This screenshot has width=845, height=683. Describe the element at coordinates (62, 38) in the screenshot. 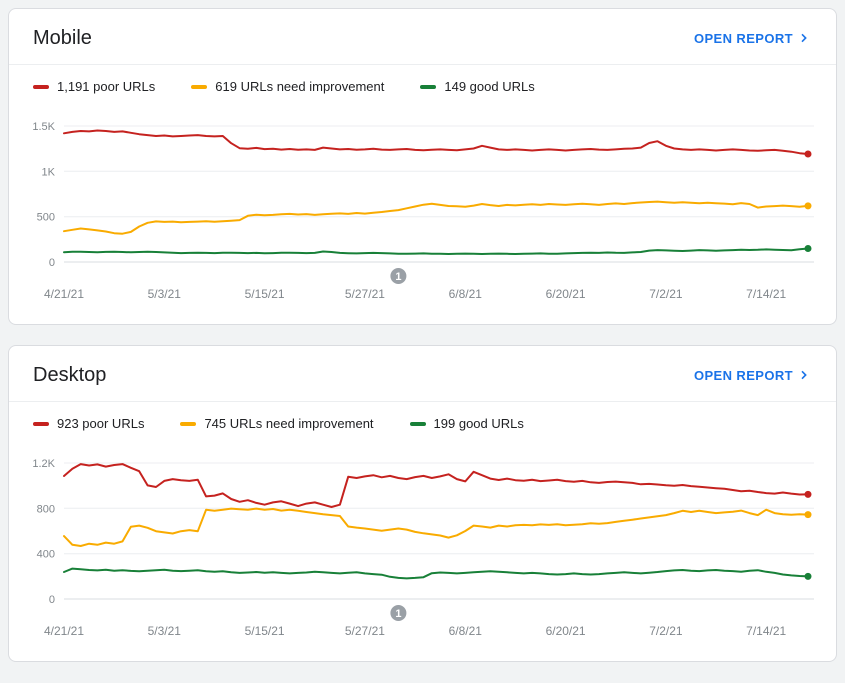

I see `card-title: Mobile` at that location.